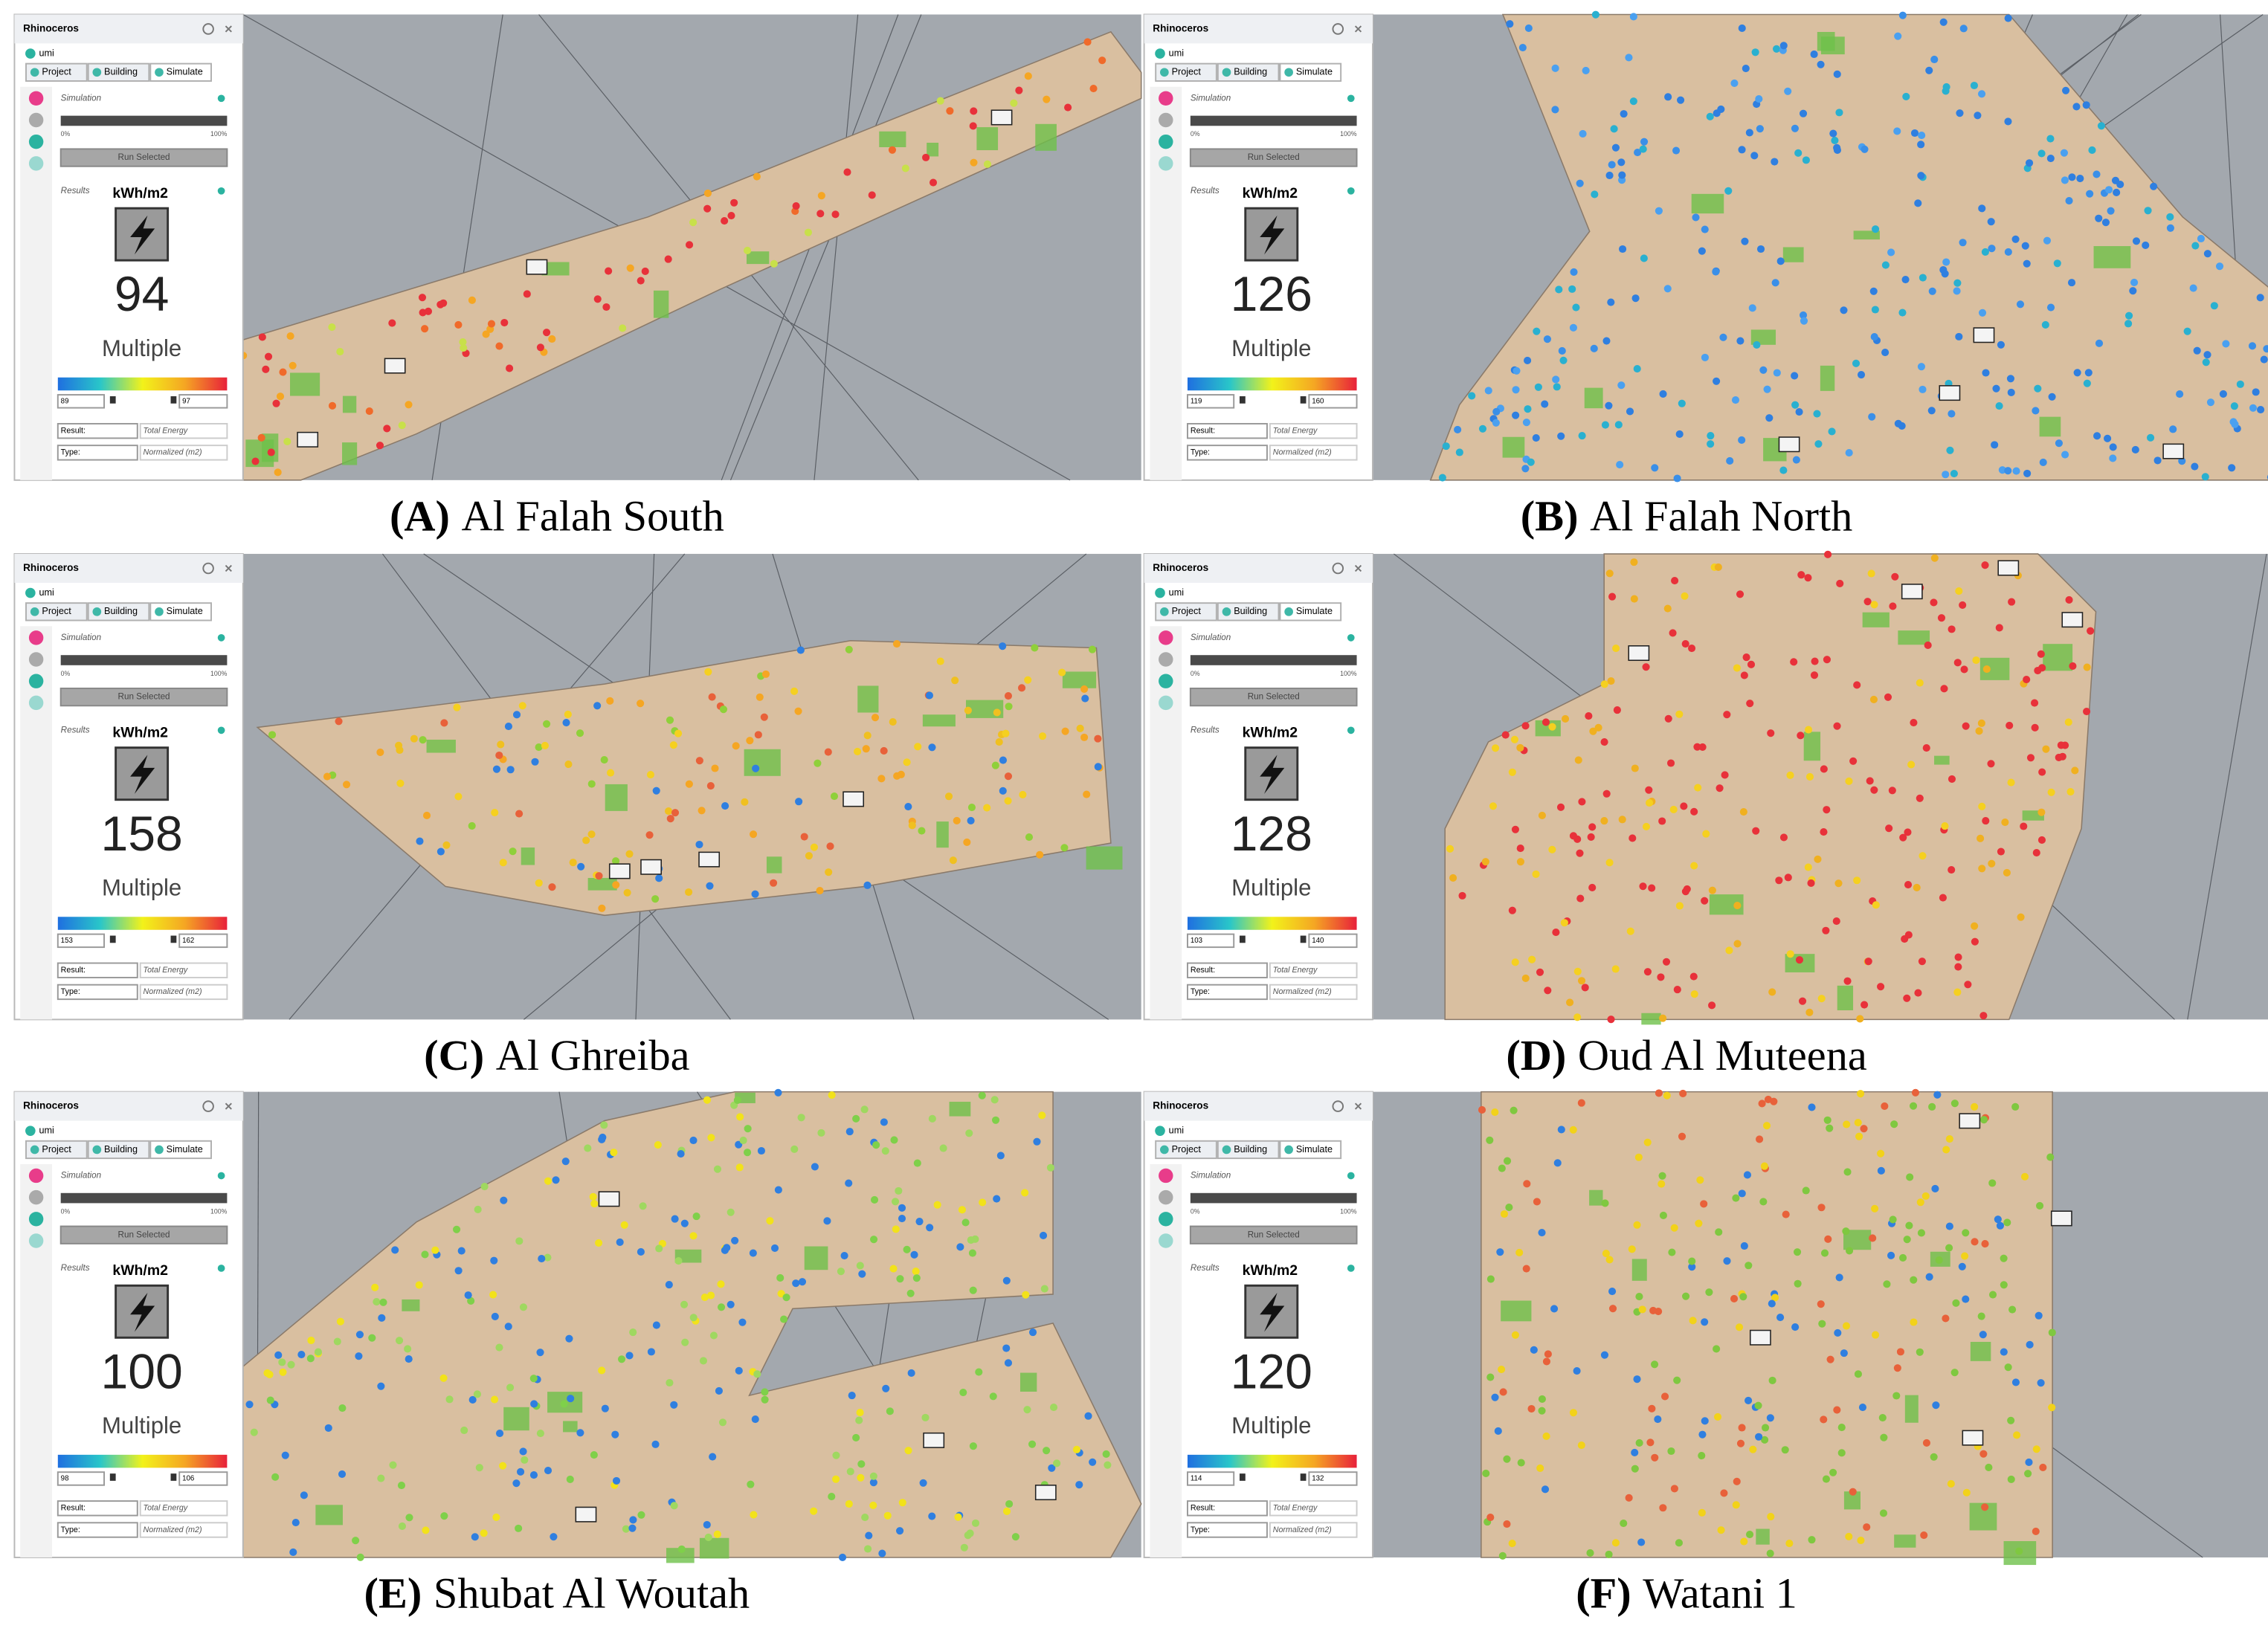 This screenshot has height=1637, width=2268. I want to click on scale-max: 140, so click(1318, 941).